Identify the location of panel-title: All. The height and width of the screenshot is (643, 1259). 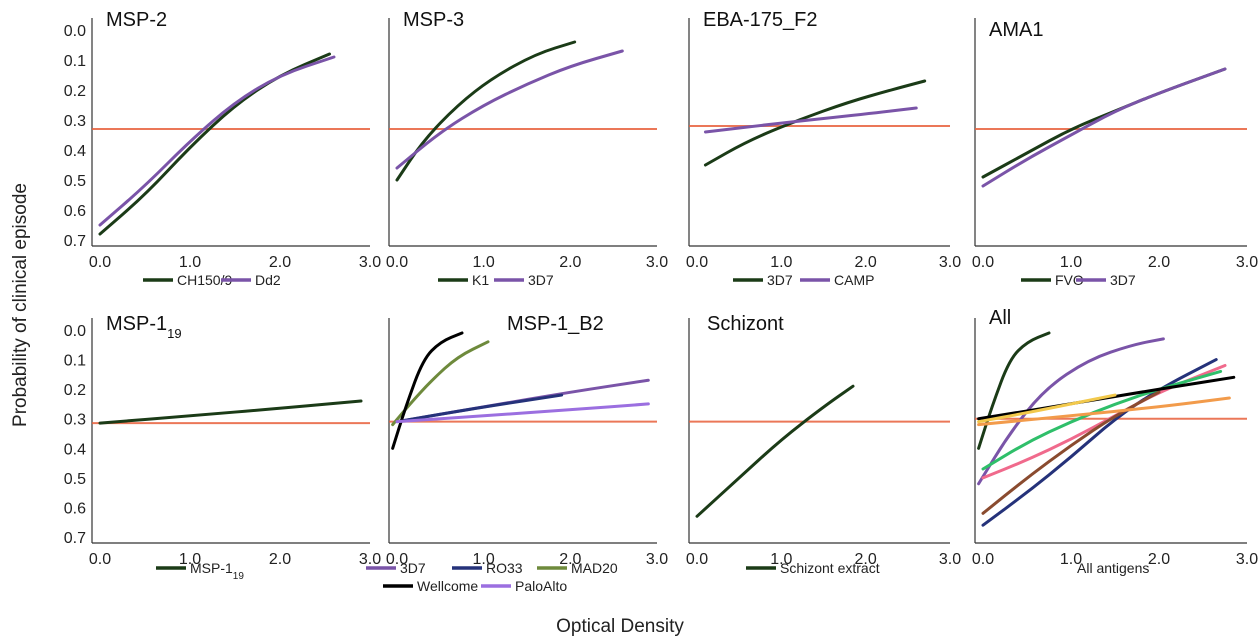
(1000, 318).